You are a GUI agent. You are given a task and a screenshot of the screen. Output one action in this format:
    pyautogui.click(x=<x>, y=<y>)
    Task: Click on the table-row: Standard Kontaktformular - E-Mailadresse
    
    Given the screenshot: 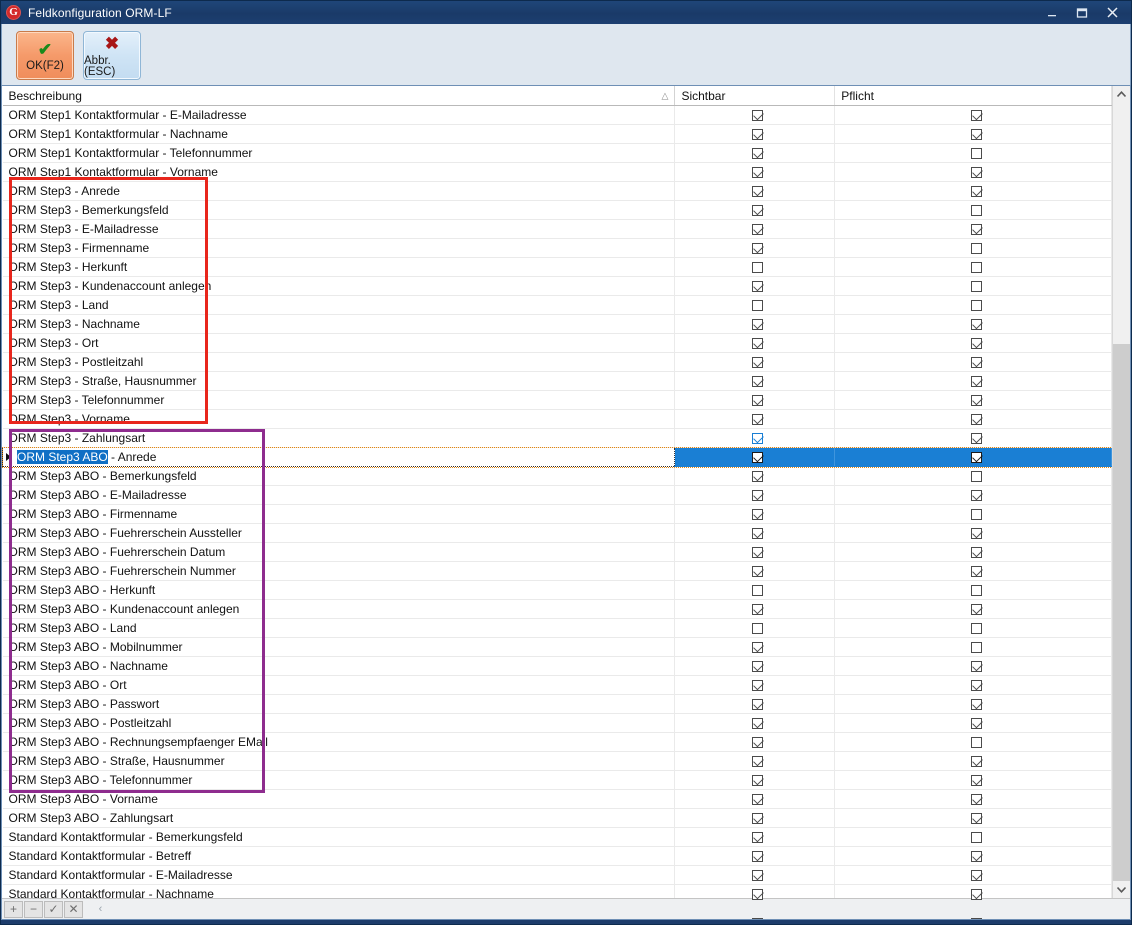 What is the action you would take?
    pyautogui.click(x=557, y=875)
    